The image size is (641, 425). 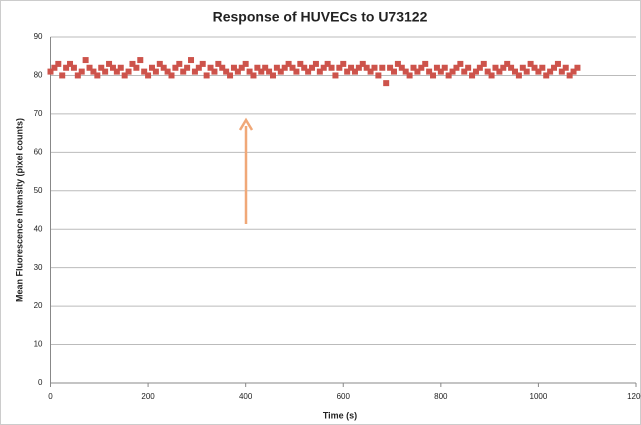 What do you see at coordinates (634, 396) in the screenshot?
I see `x-tick-label: 1200` at bounding box center [634, 396].